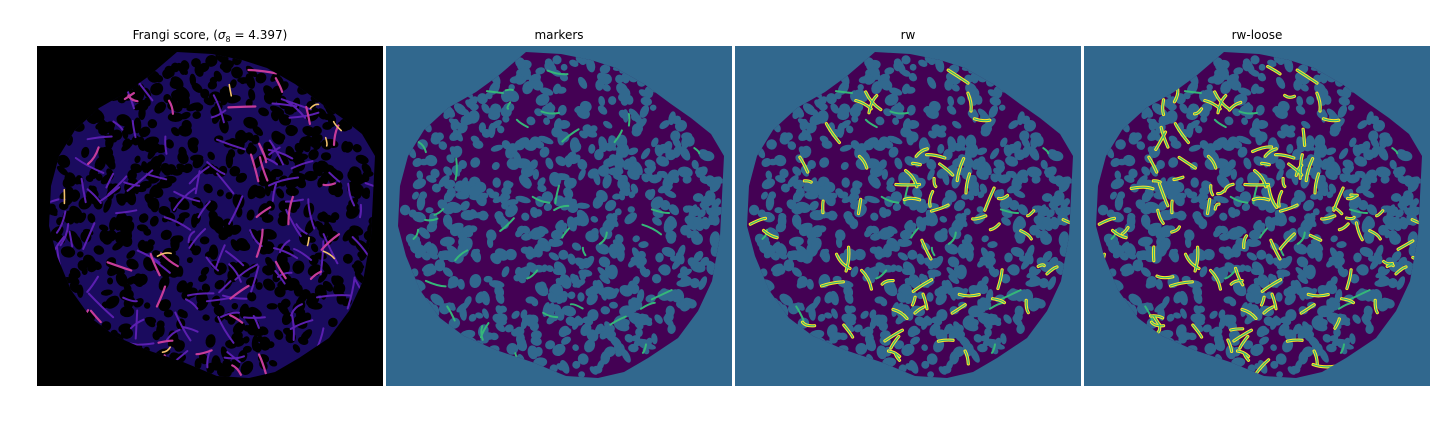 The height and width of the screenshot is (432, 1440). I want to click on rw-panel-title: rw, so click(908, 35).